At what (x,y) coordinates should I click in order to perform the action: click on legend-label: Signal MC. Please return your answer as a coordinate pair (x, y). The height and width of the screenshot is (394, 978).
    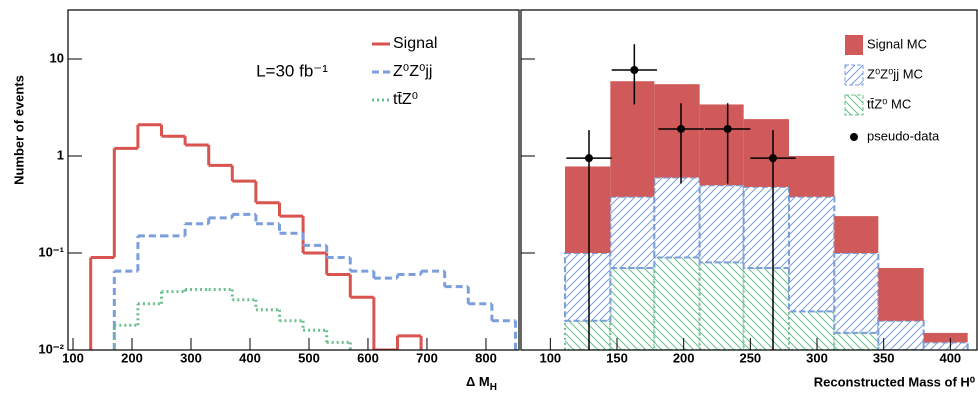
    Looking at the image, I should click on (897, 43).